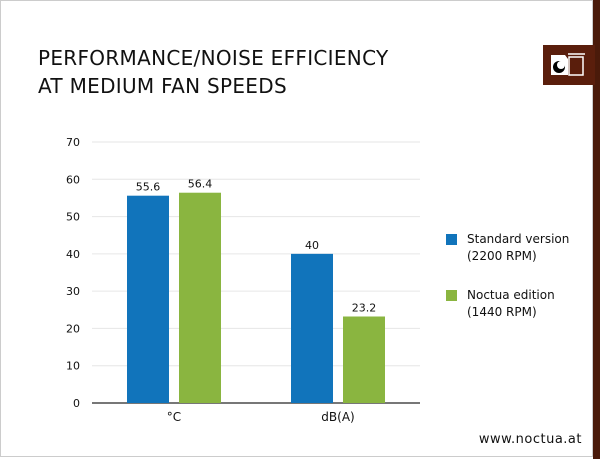 The height and width of the screenshot is (459, 600). What do you see at coordinates (148, 187) in the screenshot?
I see `data-label: 55.6` at bounding box center [148, 187].